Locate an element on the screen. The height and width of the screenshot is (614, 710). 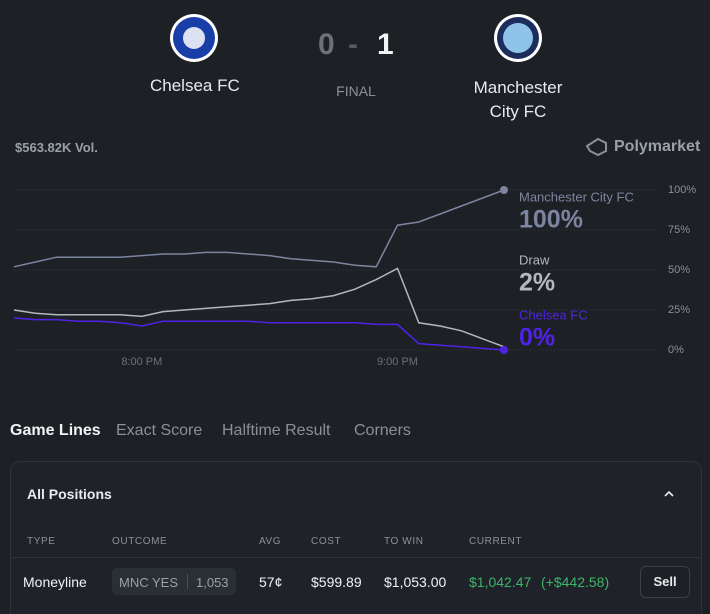
position-type: Moneyline is located at coordinates (55, 582).